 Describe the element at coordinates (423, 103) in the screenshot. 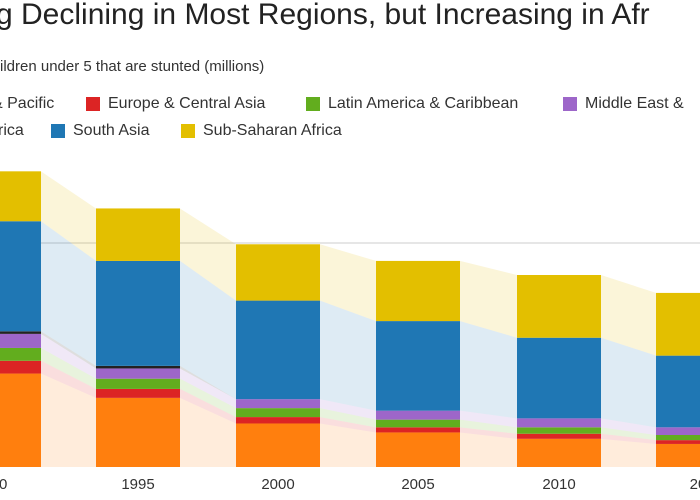

I see `legend-label: Latin America & Caribbean` at that location.